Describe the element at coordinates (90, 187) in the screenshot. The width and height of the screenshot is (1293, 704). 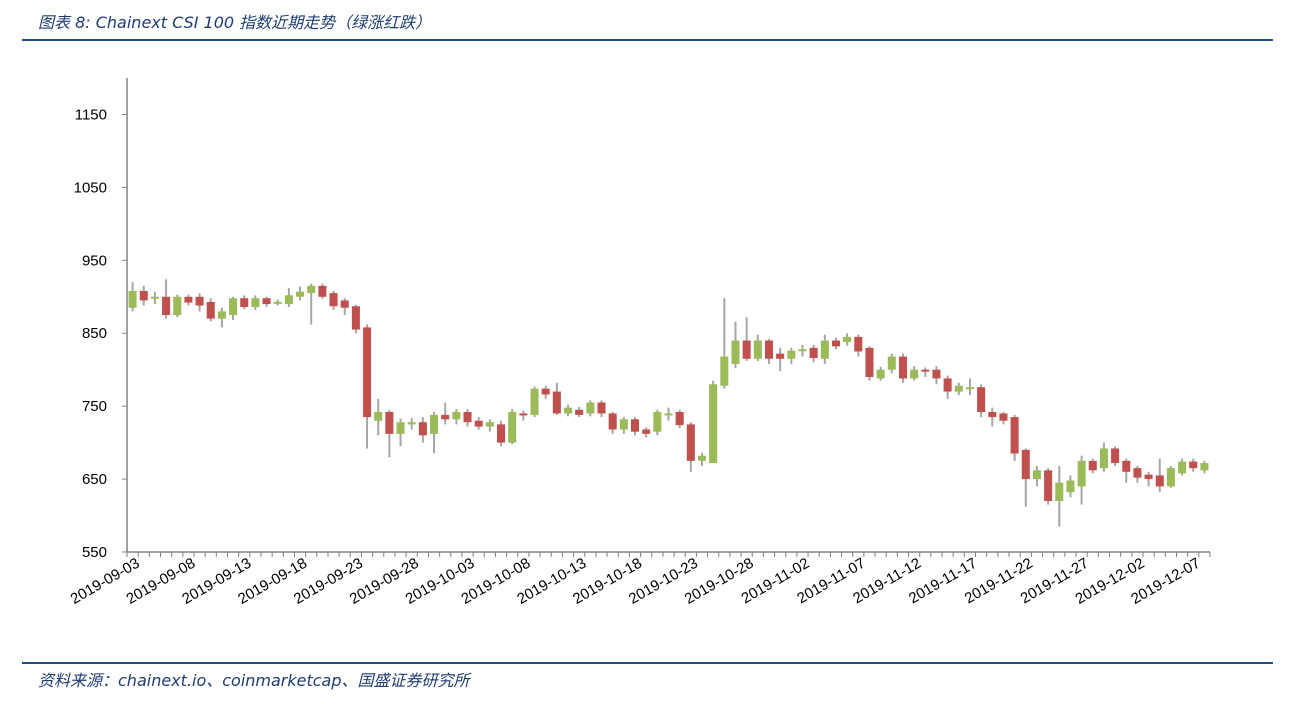
I see `y-tick-label: 1050` at that location.